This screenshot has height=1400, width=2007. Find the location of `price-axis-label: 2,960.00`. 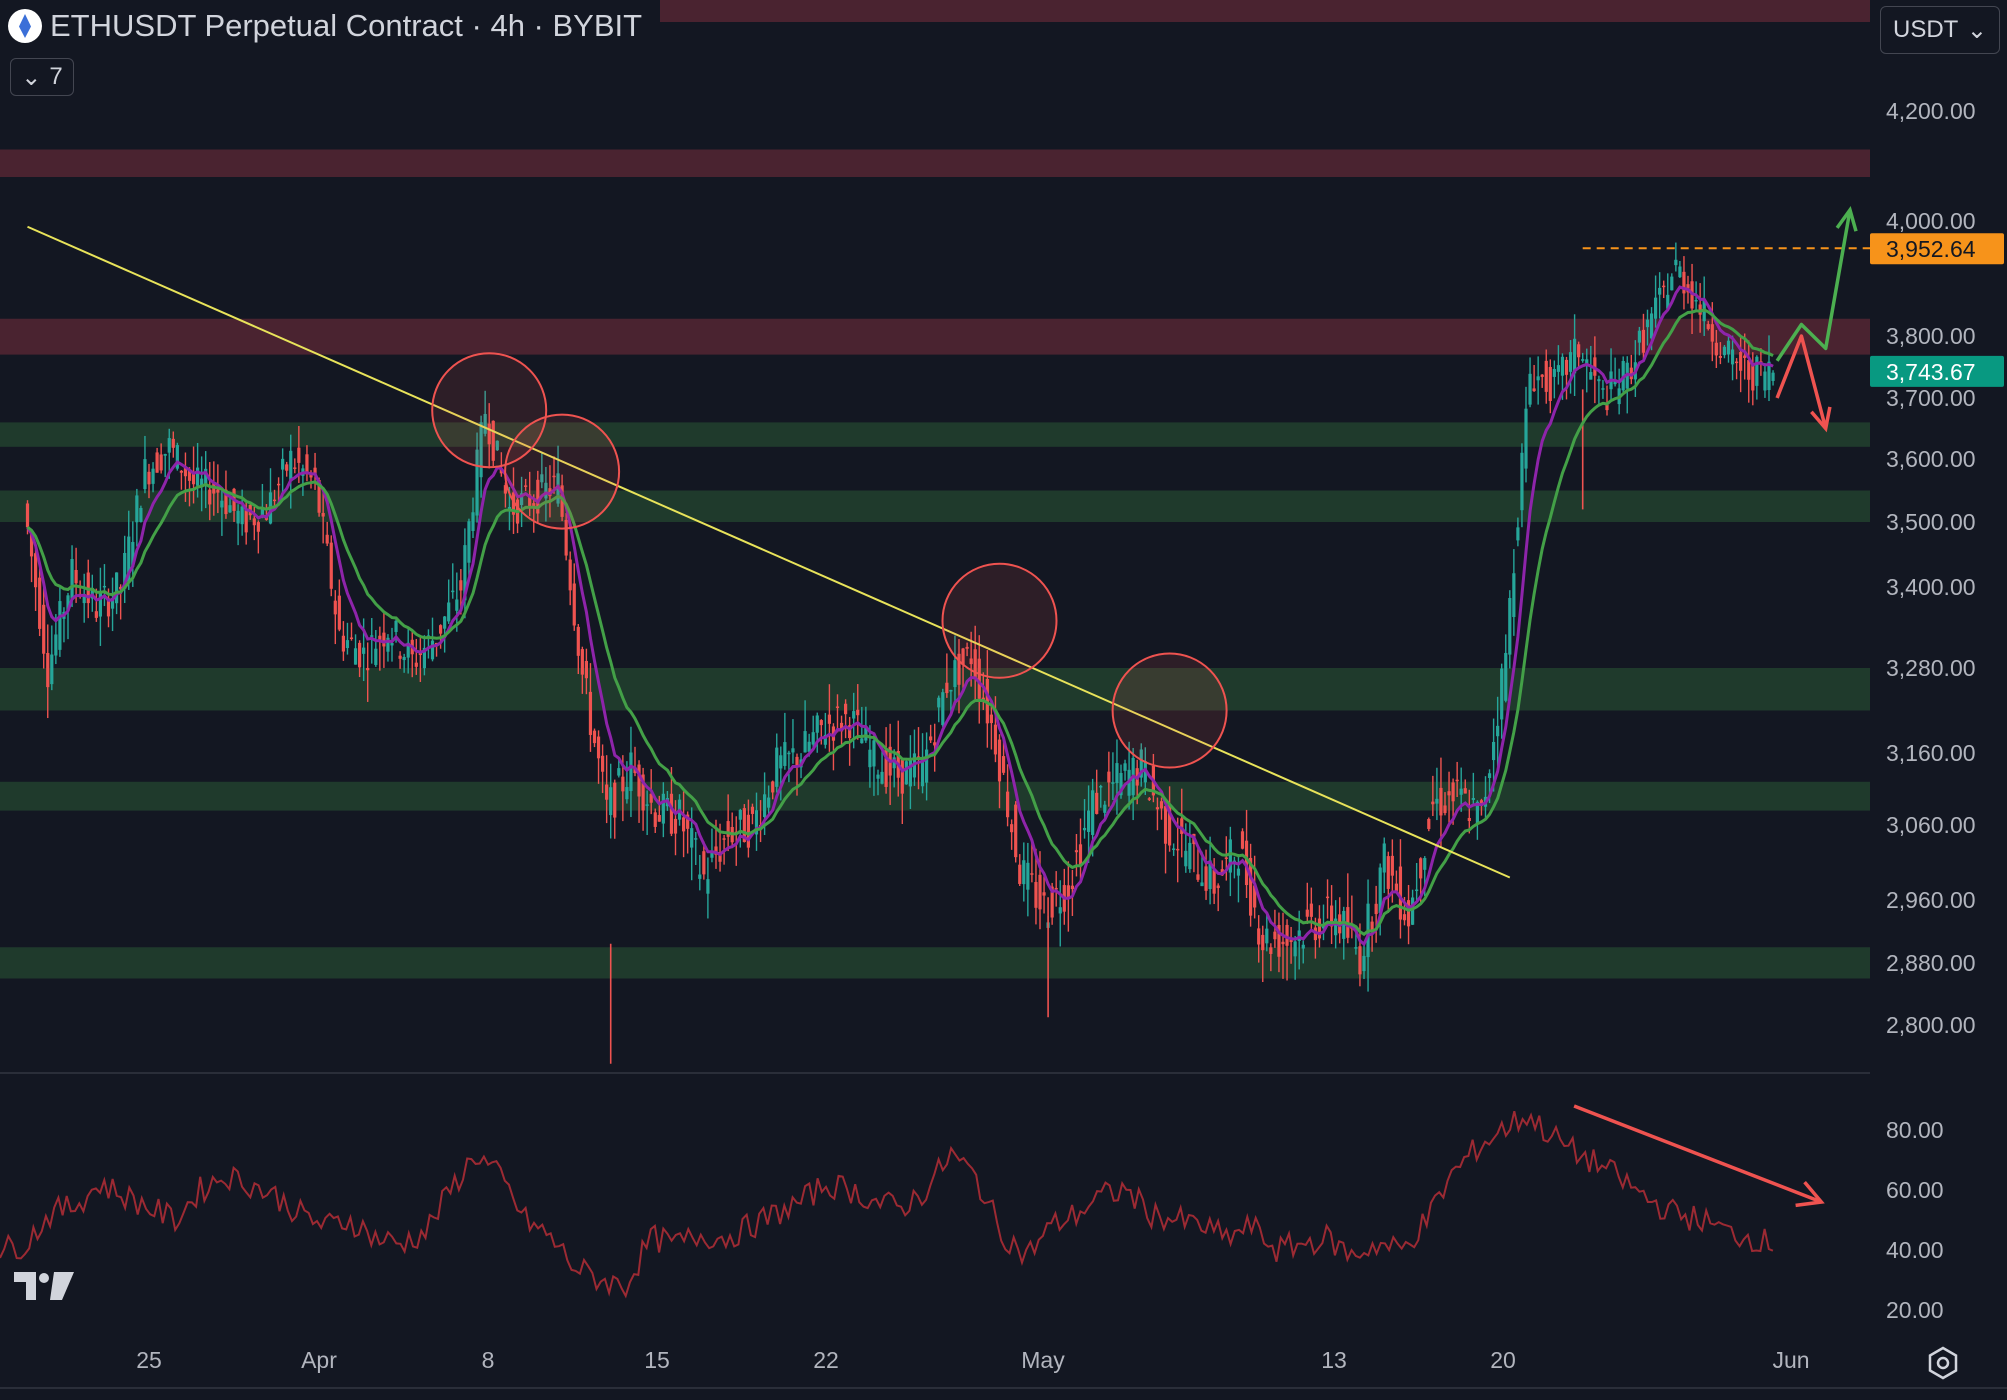

price-axis-label: 2,960.00 is located at coordinates (1931, 900).